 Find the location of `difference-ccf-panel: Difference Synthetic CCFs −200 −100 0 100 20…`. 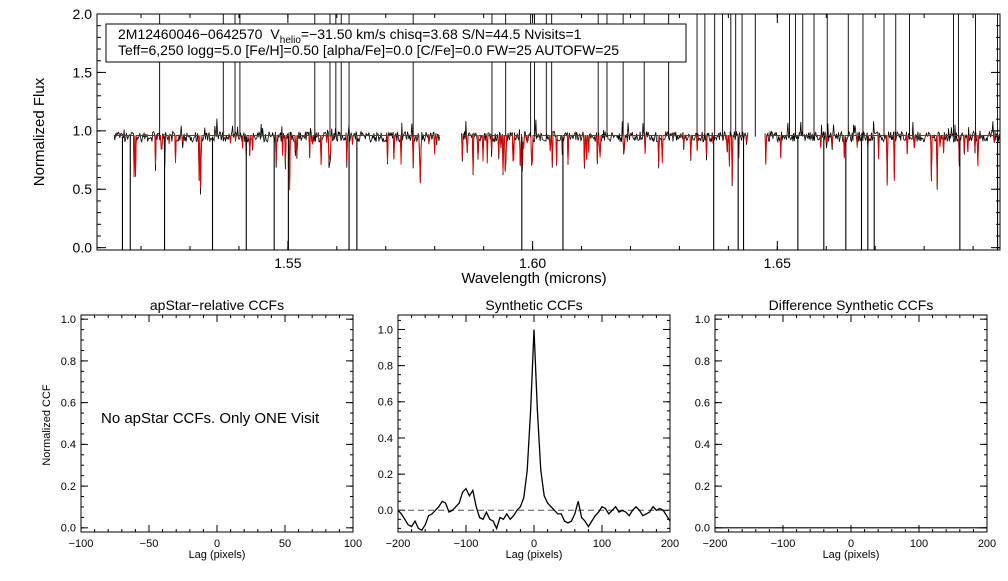

difference-ccf-panel: Difference Synthetic CCFs −200 −100 0 100 20… is located at coordinates (845, 429).